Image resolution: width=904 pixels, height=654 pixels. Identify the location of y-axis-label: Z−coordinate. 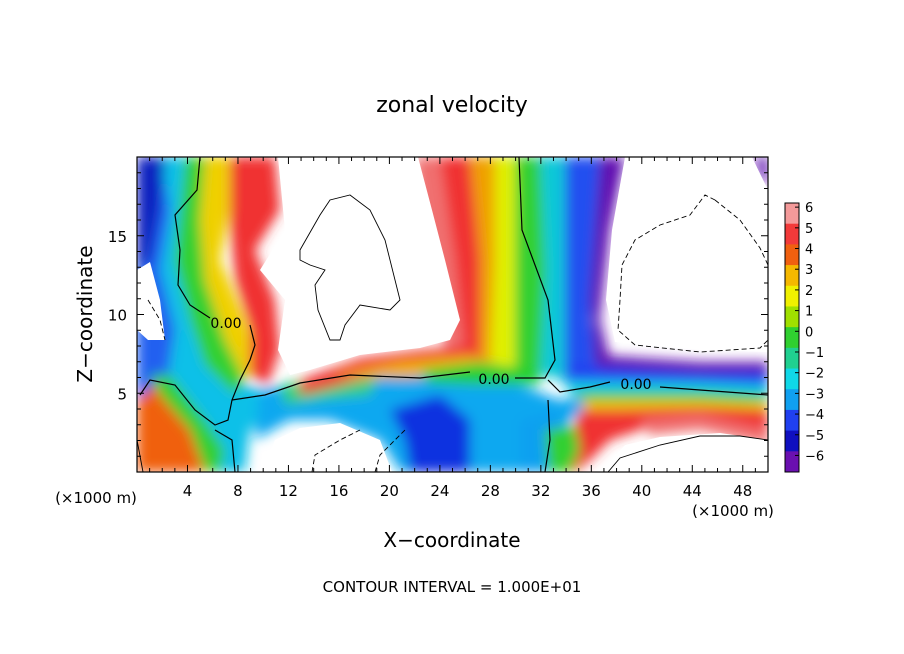
(85, 313).